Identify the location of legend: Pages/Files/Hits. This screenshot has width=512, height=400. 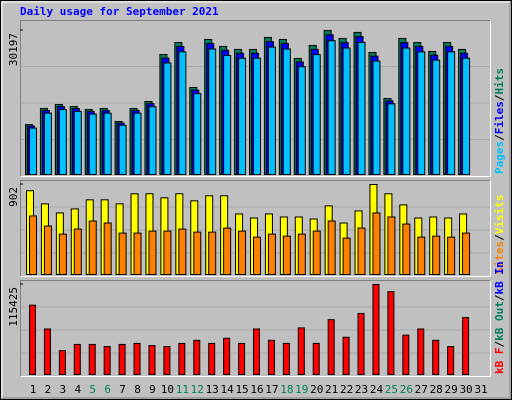
(499, 121).